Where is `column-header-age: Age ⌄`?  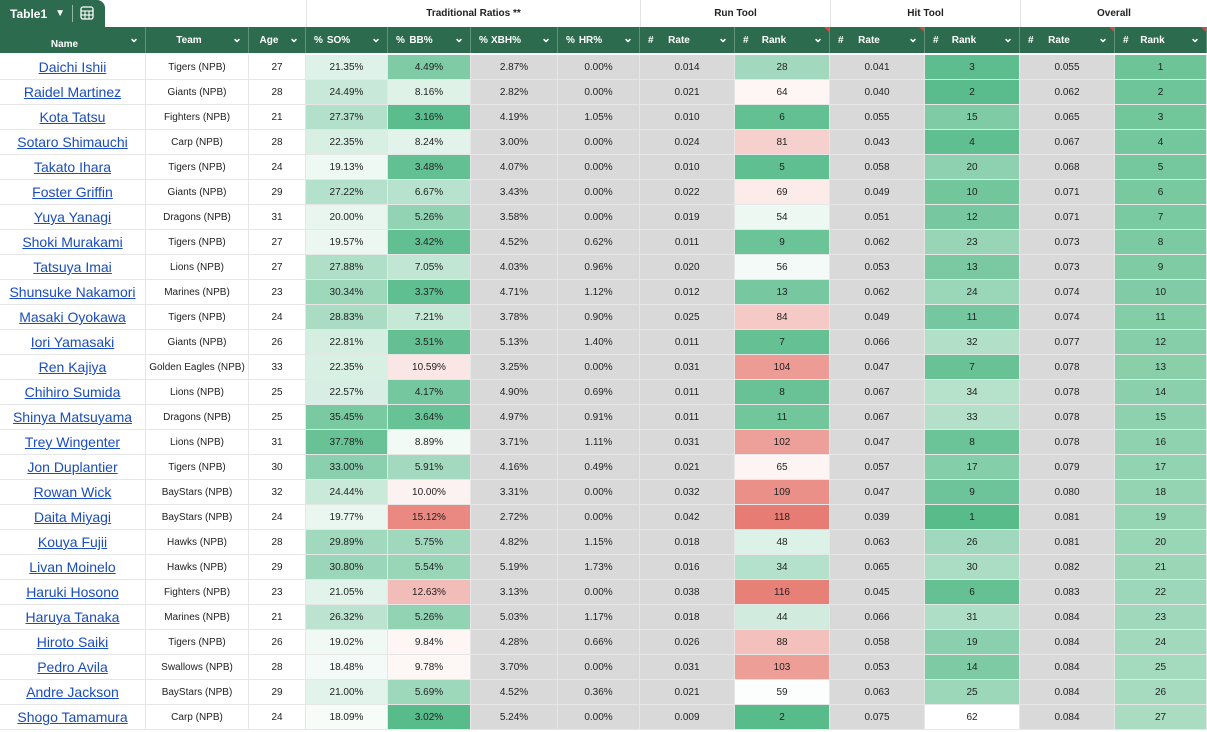 column-header-age: Age ⌄ is located at coordinates (277, 40).